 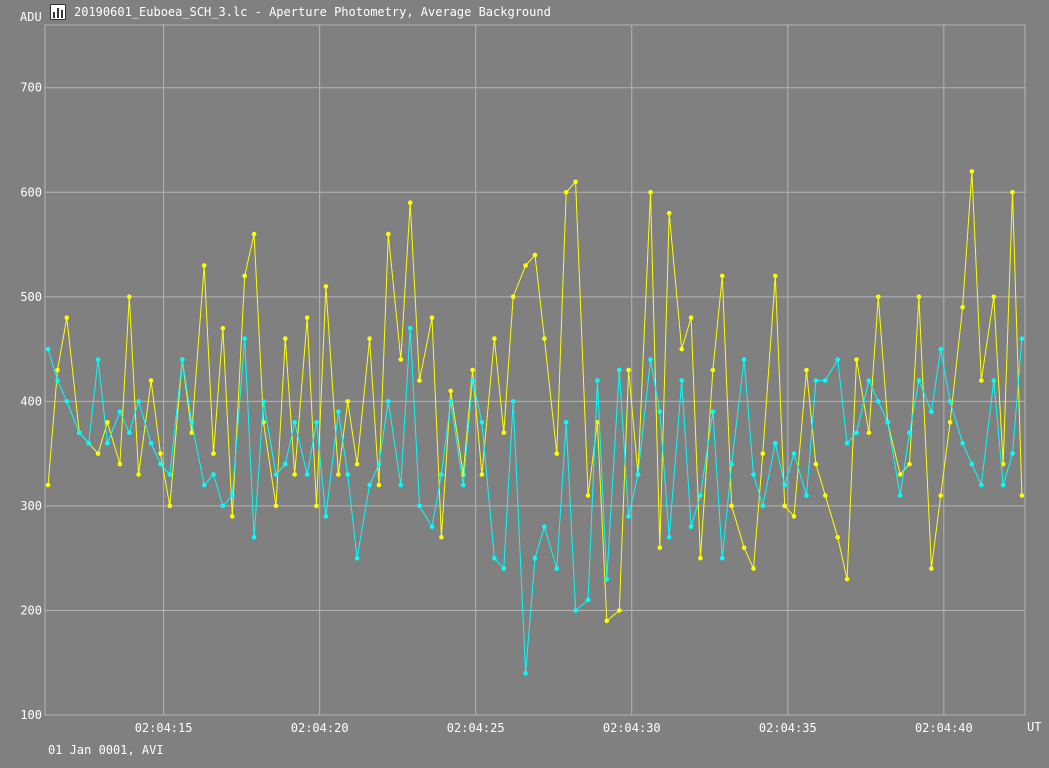 What do you see at coordinates (58, 12) in the screenshot?
I see `lightcurve-app-icon` at bounding box center [58, 12].